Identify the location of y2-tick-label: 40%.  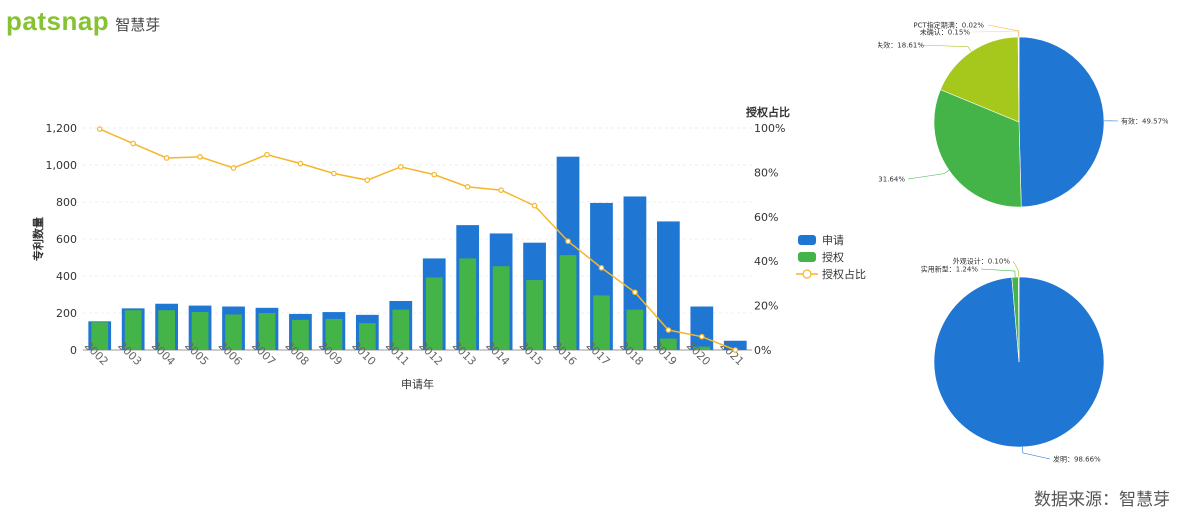
(766, 261).